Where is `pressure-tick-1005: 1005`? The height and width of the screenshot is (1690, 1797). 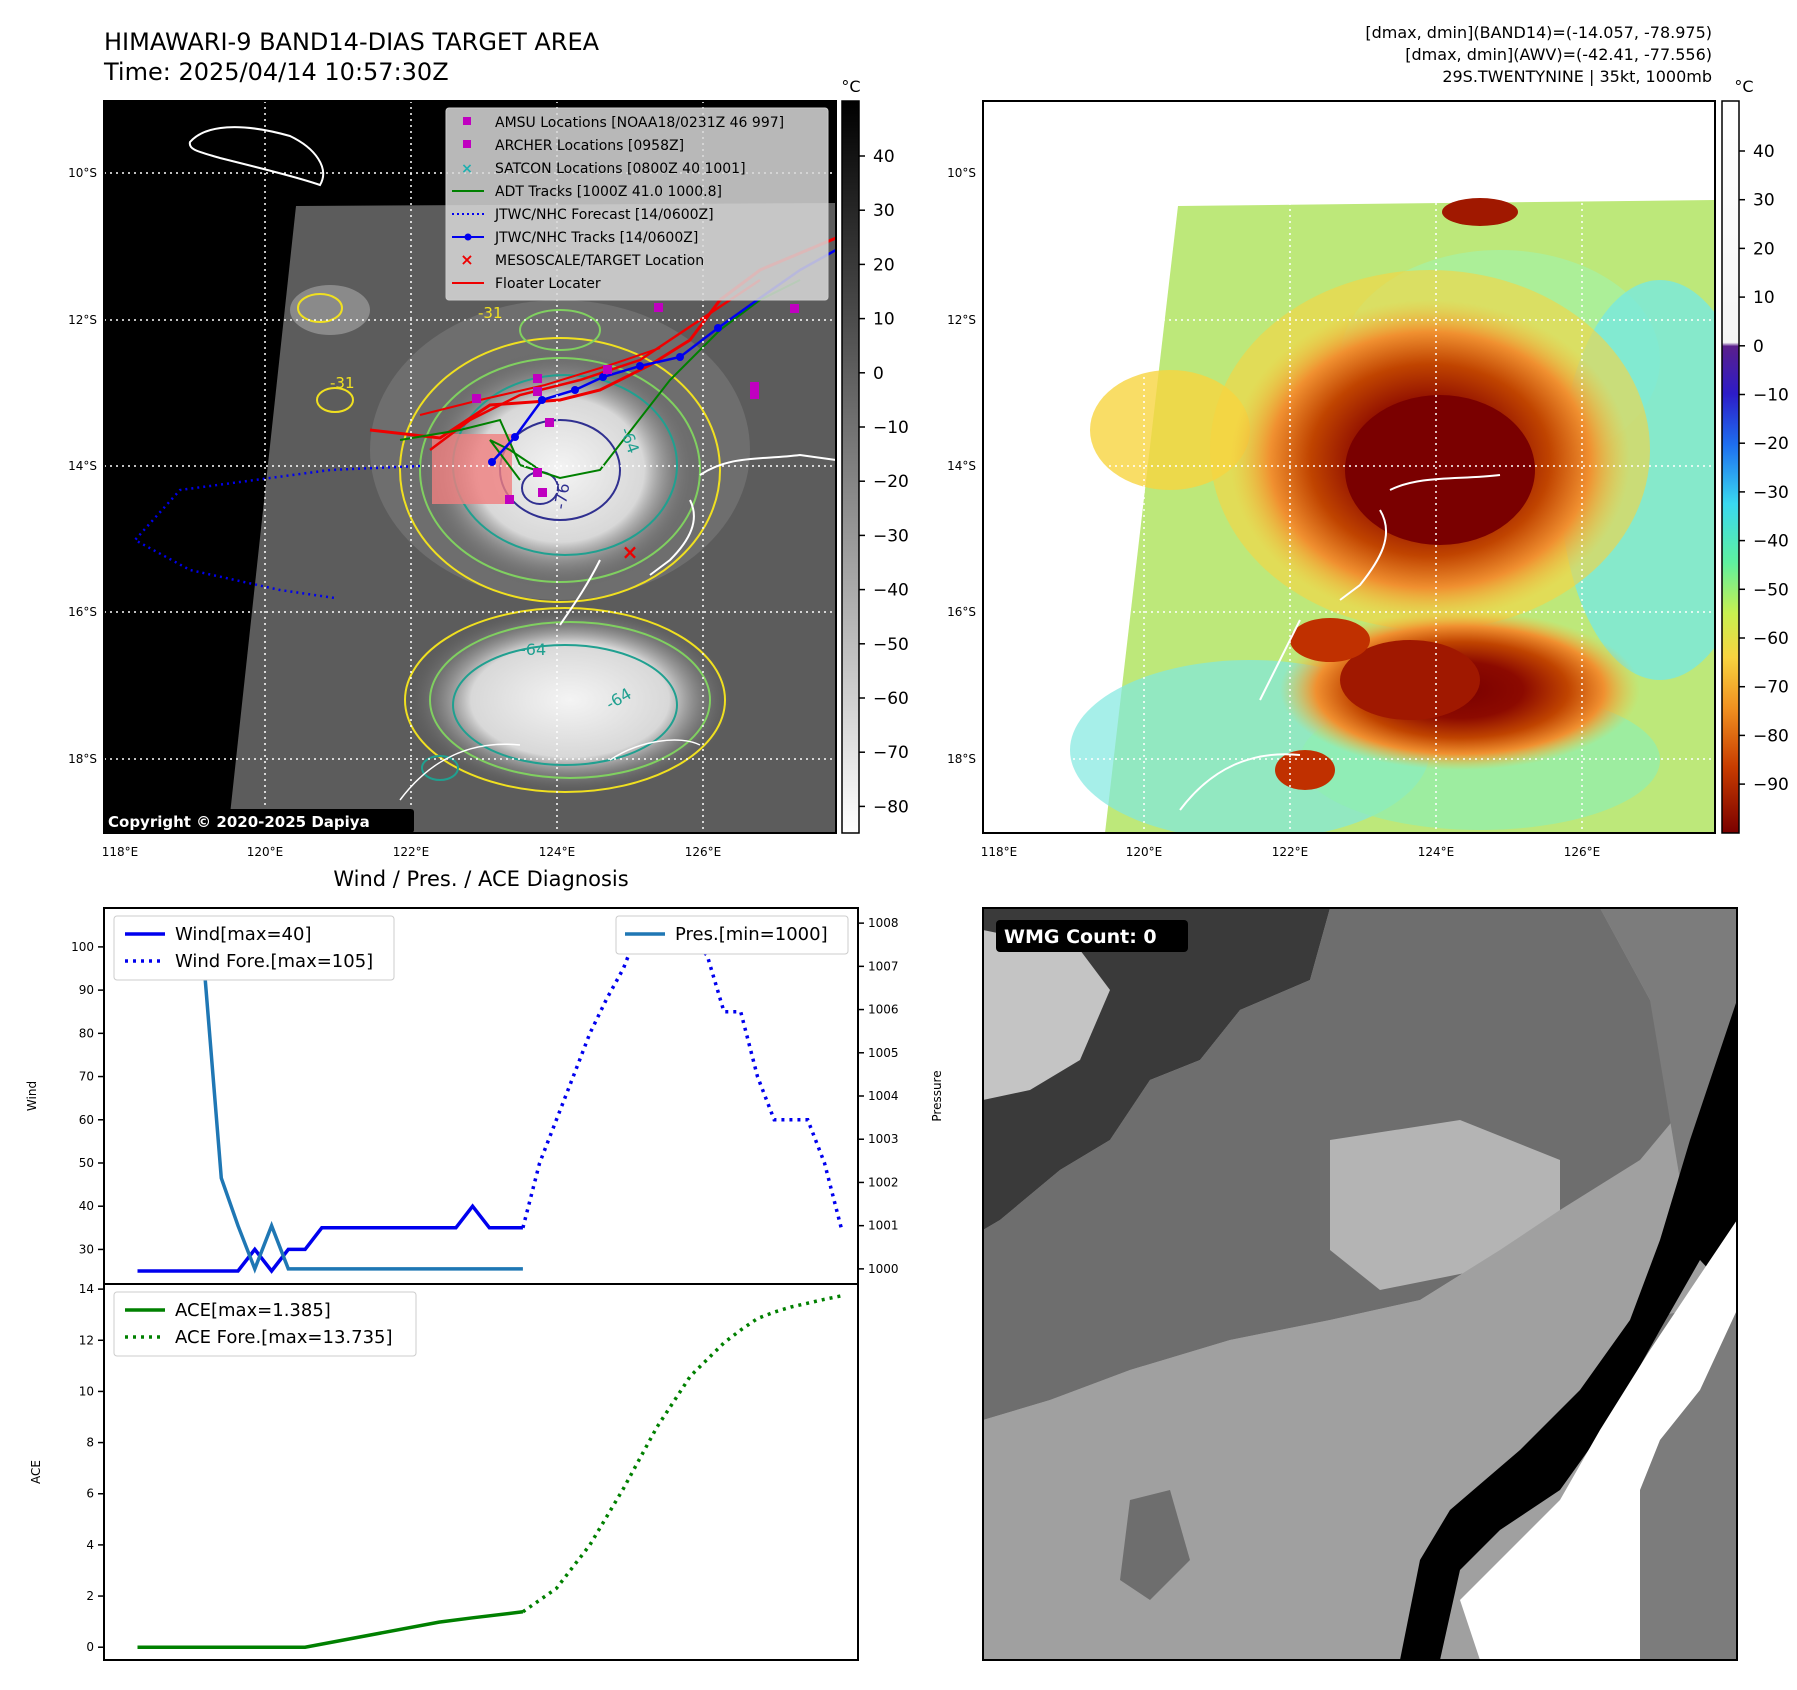 pressure-tick-1005: 1005 is located at coordinates (883, 1053).